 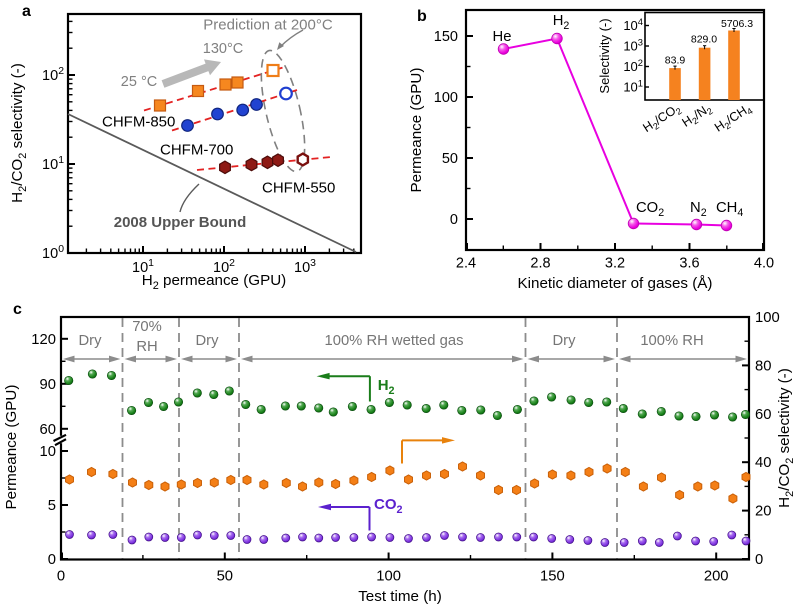 I want to click on svg-text: 20, so click(x=763, y=512).